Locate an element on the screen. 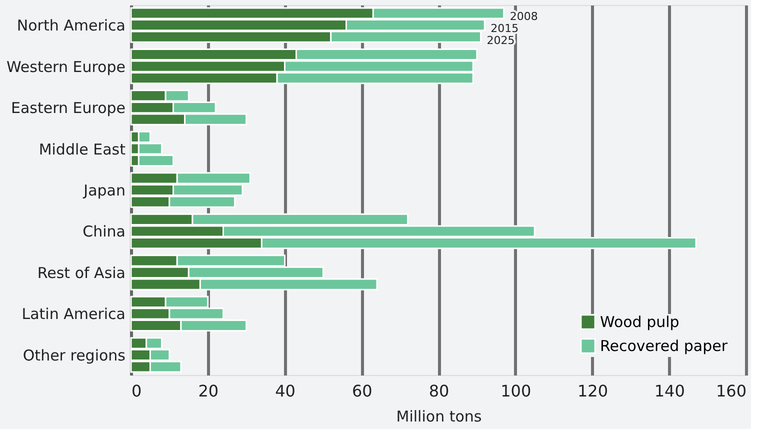 This screenshot has height=439, width=771. y-tick-label: Eastern Europe is located at coordinates (68, 108).